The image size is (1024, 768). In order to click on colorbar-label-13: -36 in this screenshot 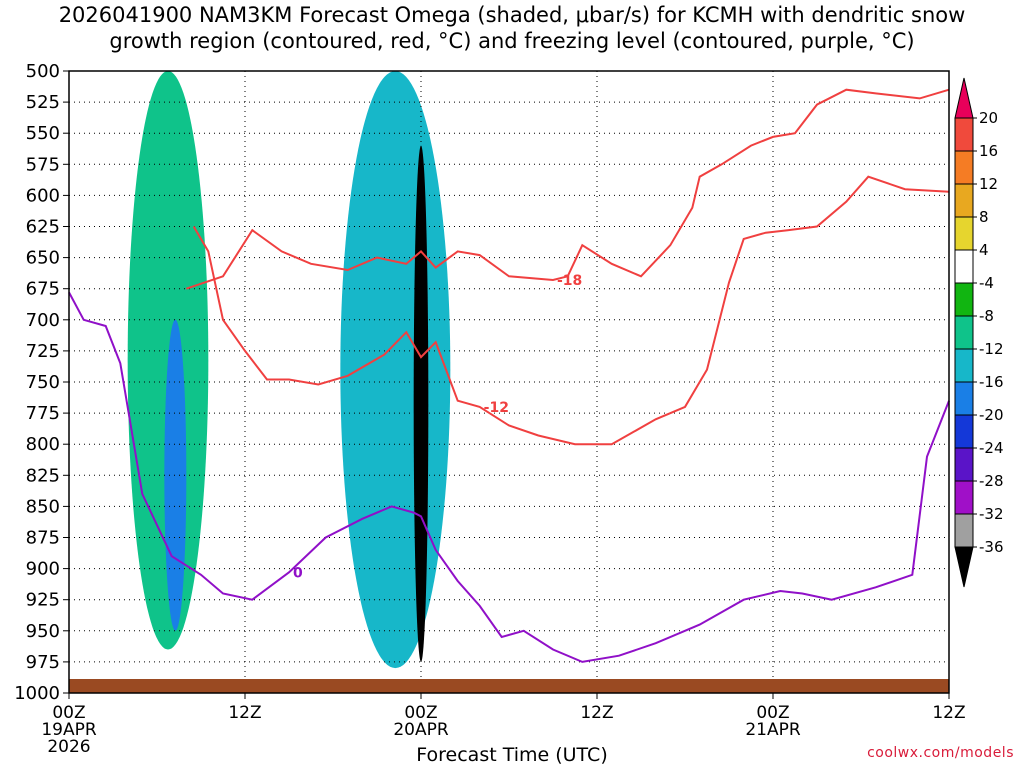, I will do `click(991, 547)`.